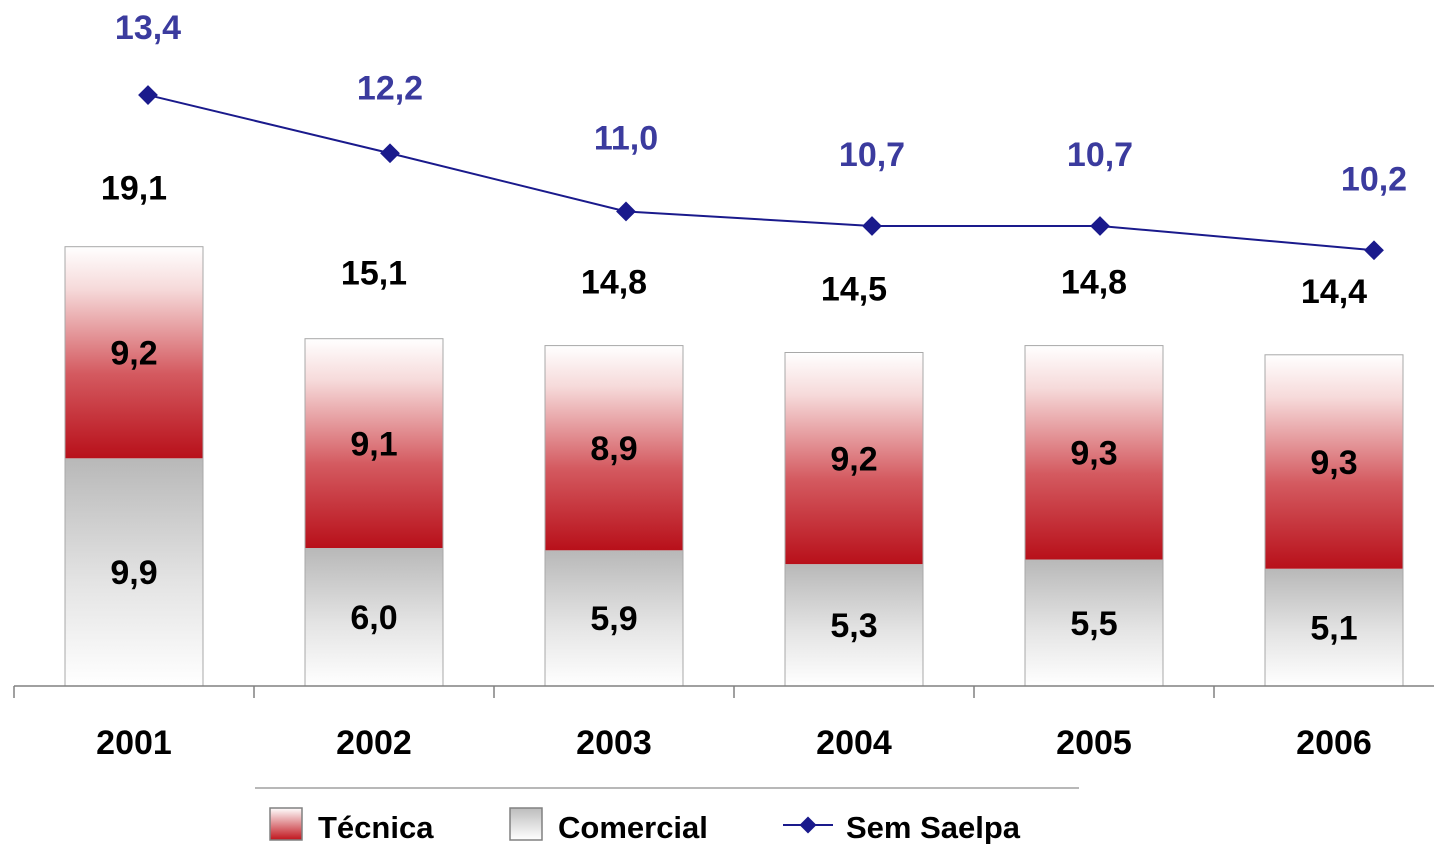 The image size is (1434, 844). What do you see at coordinates (808, 825) in the screenshot?
I see `legend-marker-sem-saelpa` at bounding box center [808, 825].